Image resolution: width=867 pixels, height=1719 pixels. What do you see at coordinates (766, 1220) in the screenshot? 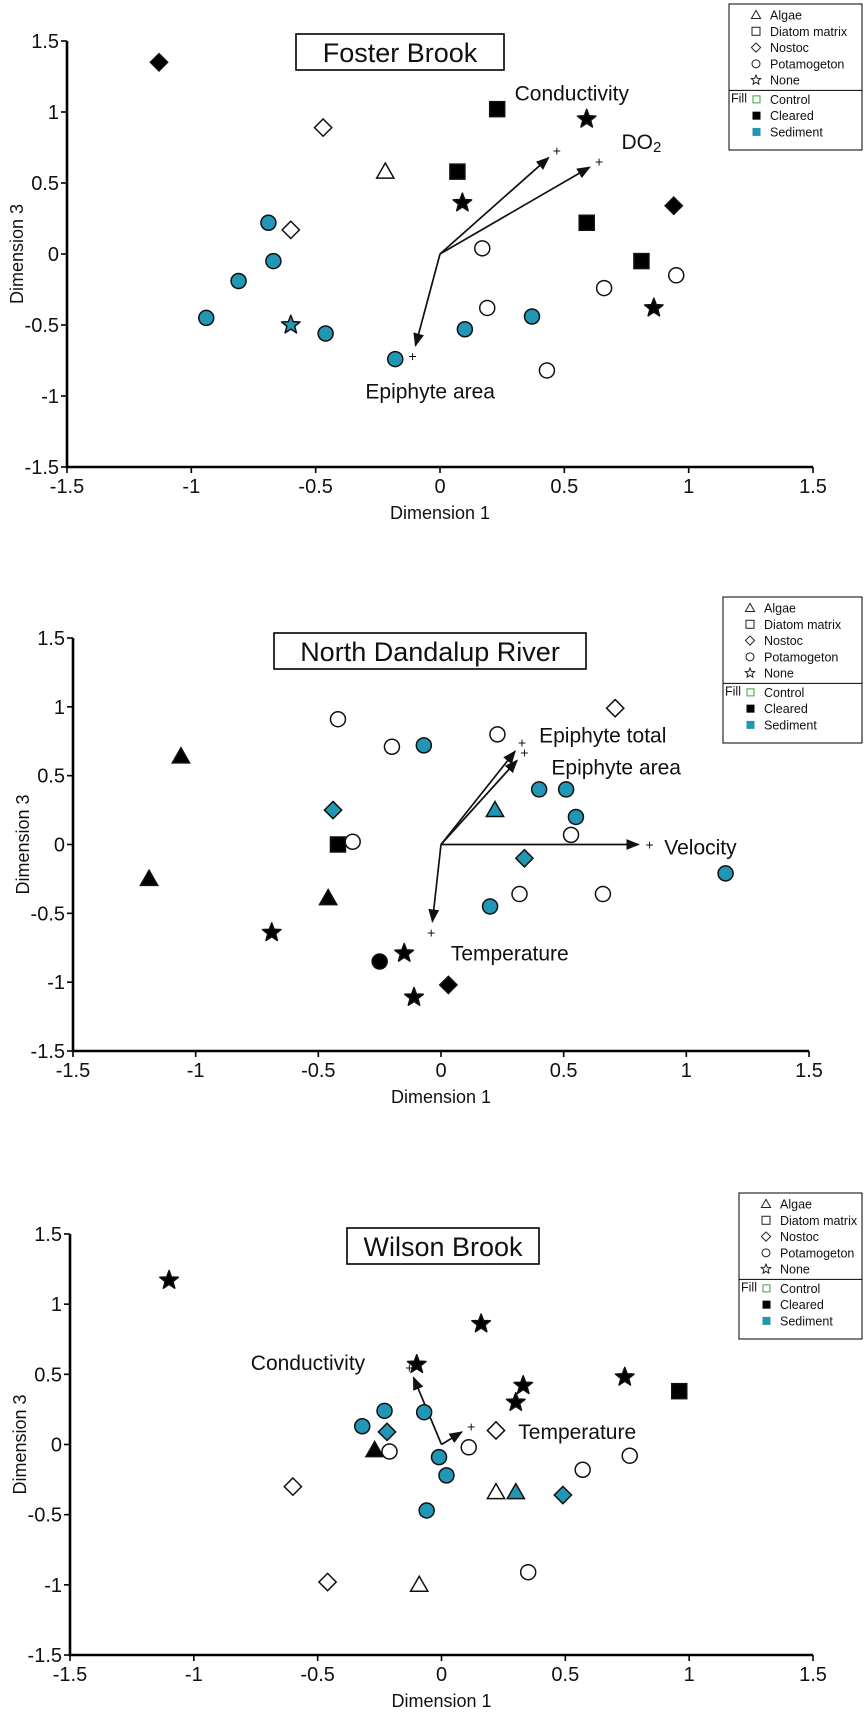
I see `legend-marker-square` at bounding box center [766, 1220].